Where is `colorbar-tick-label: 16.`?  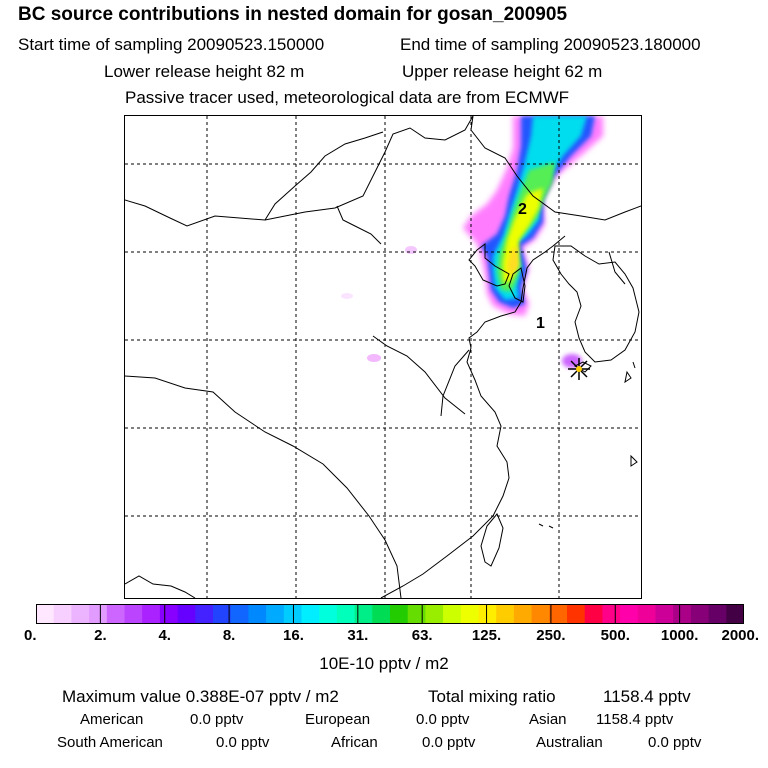
colorbar-tick-label: 16. is located at coordinates (293, 635).